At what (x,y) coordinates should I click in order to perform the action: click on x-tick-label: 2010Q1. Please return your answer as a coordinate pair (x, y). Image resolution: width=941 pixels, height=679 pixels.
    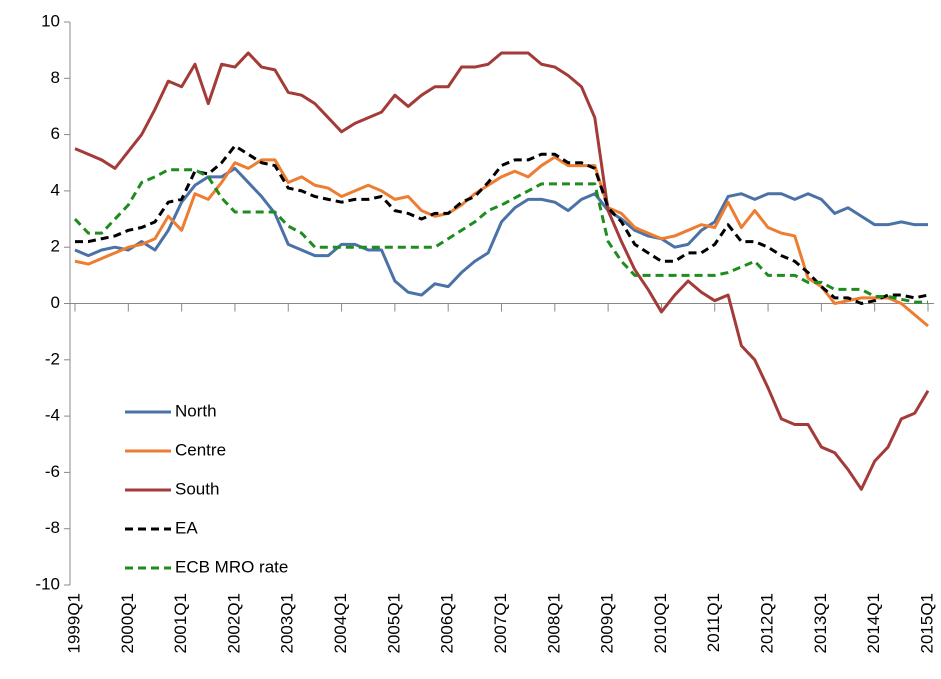
    Looking at the image, I should click on (660, 623).